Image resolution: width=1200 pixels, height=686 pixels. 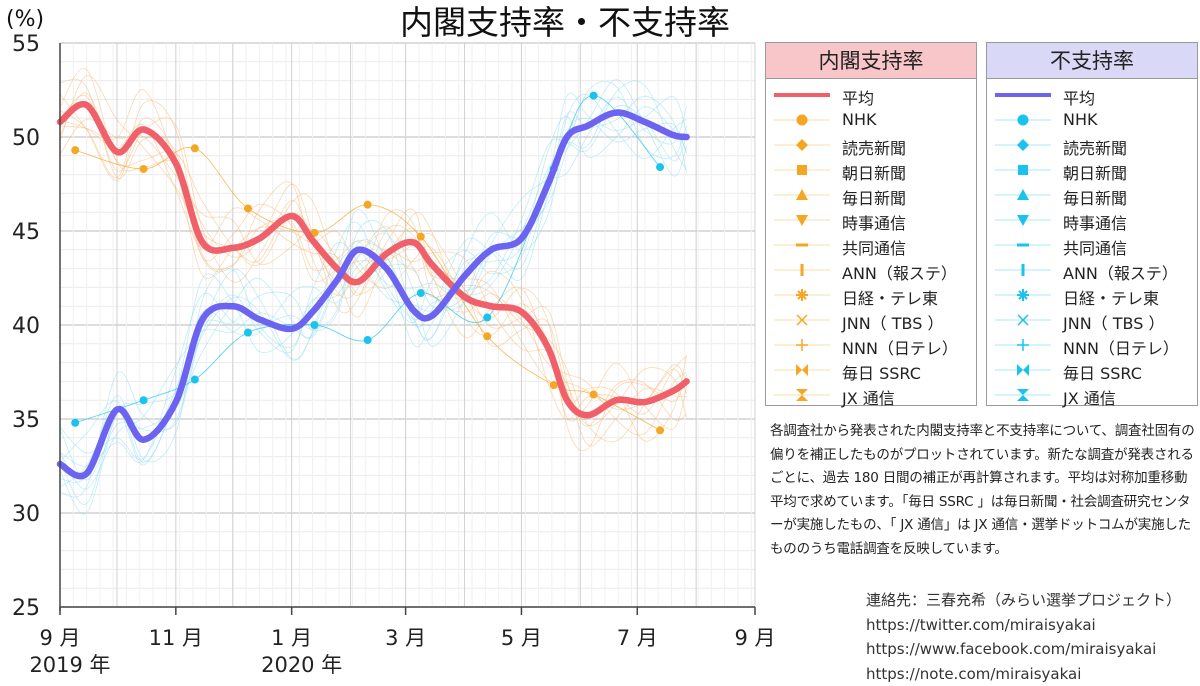 What do you see at coordinates (881, 372) in the screenshot?
I see `legend-item-label: 毎日 SSRC` at bounding box center [881, 372].